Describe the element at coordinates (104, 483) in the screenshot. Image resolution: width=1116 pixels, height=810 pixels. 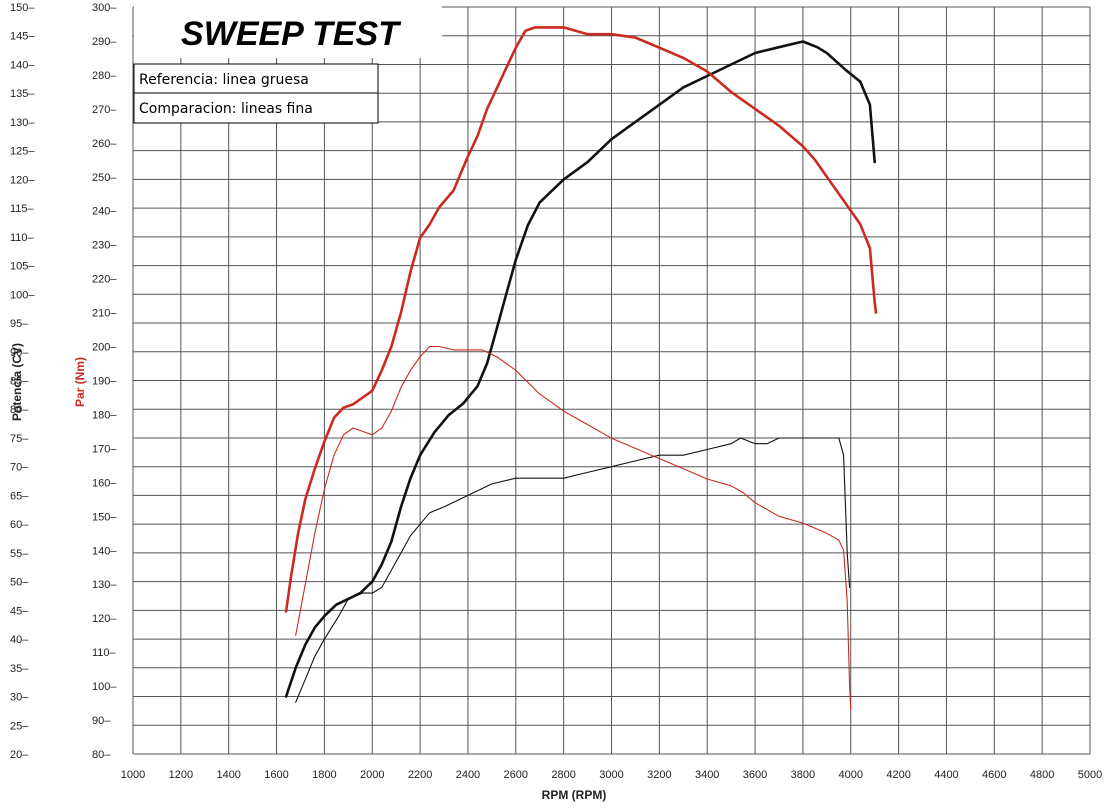
I see `y-right-tick-label: 160–` at that location.